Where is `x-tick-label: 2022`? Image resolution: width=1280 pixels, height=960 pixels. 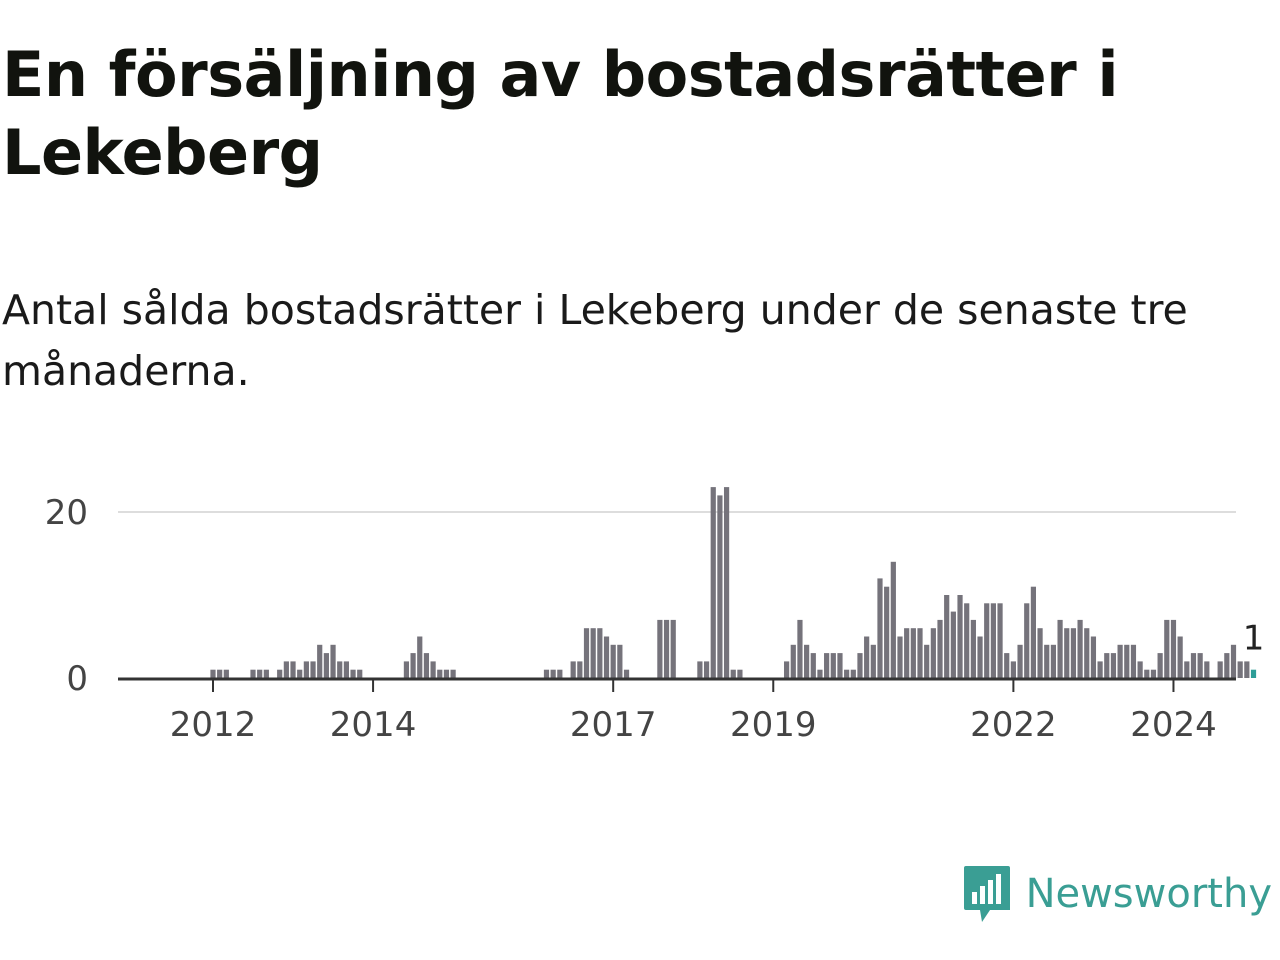
x-tick-label: 2022 is located at coordinates (1013, 725).